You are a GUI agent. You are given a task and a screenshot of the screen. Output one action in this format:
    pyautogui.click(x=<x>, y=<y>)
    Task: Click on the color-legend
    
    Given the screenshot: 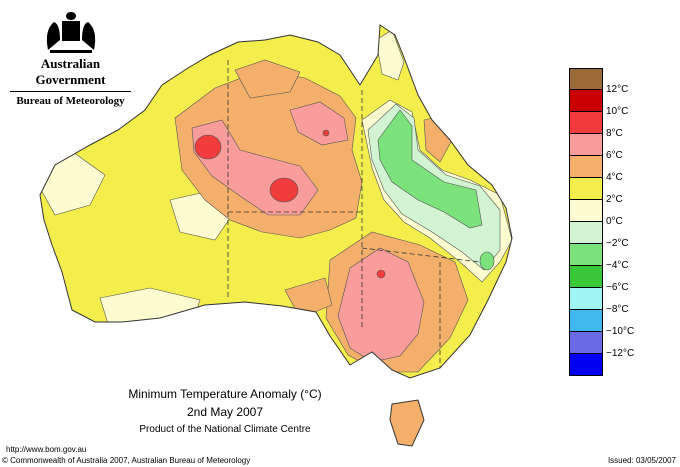 What is the action you would take?
    pyautogui.click(x=586, y=222)
    